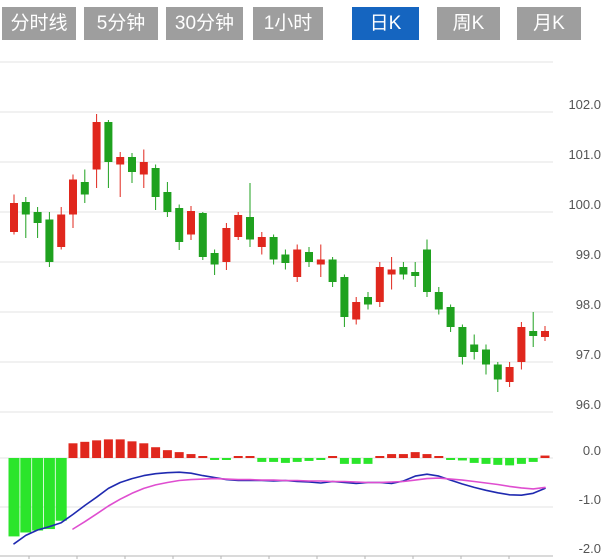 Image resolution: width=604 pixels, height=559 pixels. I want to click on tab-30min: 30分钟, so click(204, 23).